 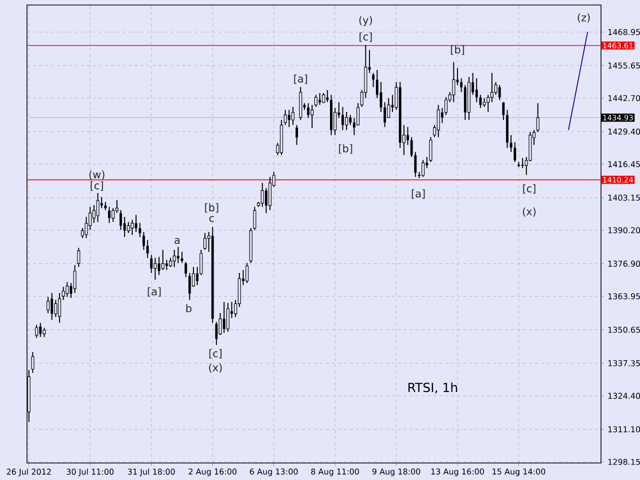 What do you see at coordinates (624, 164) in the screenshot?
I see `y-tick-label: 1416.45` at bounding box center [624, 164].